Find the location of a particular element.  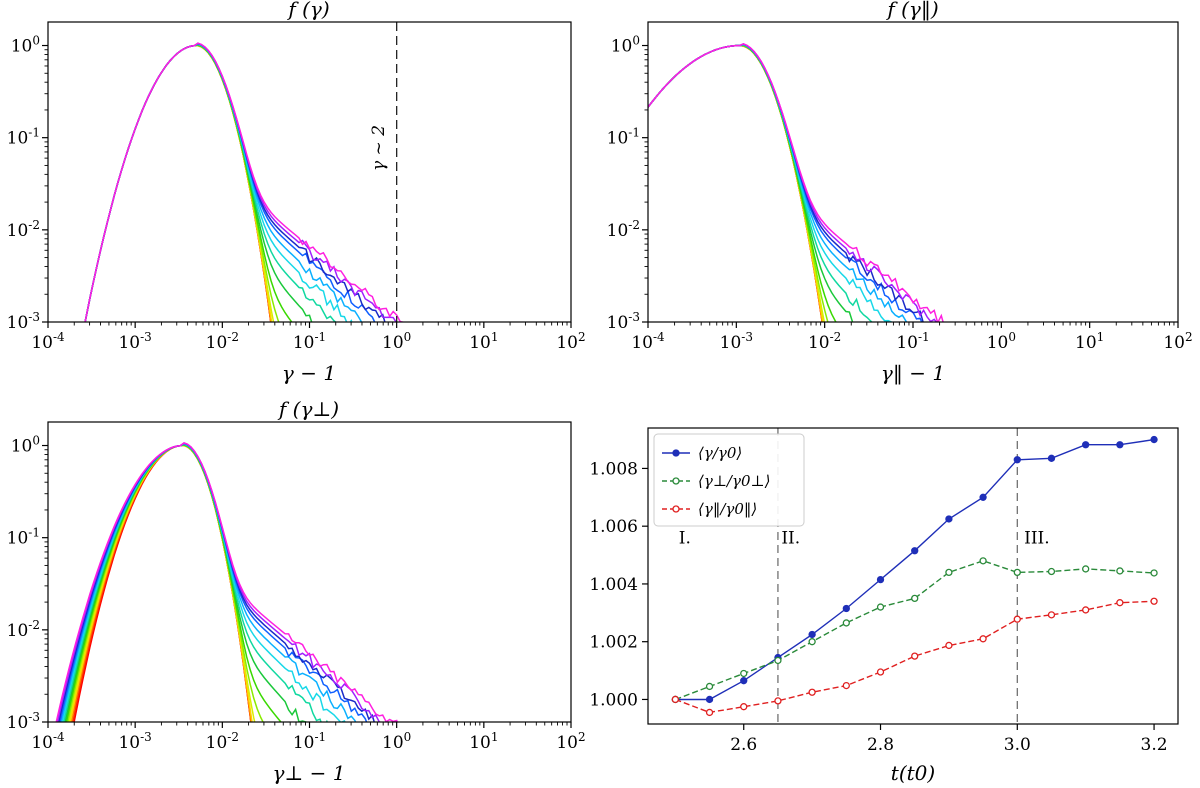

x-axis-label: γ‖ − 1 is located at coordinates (913, 373).